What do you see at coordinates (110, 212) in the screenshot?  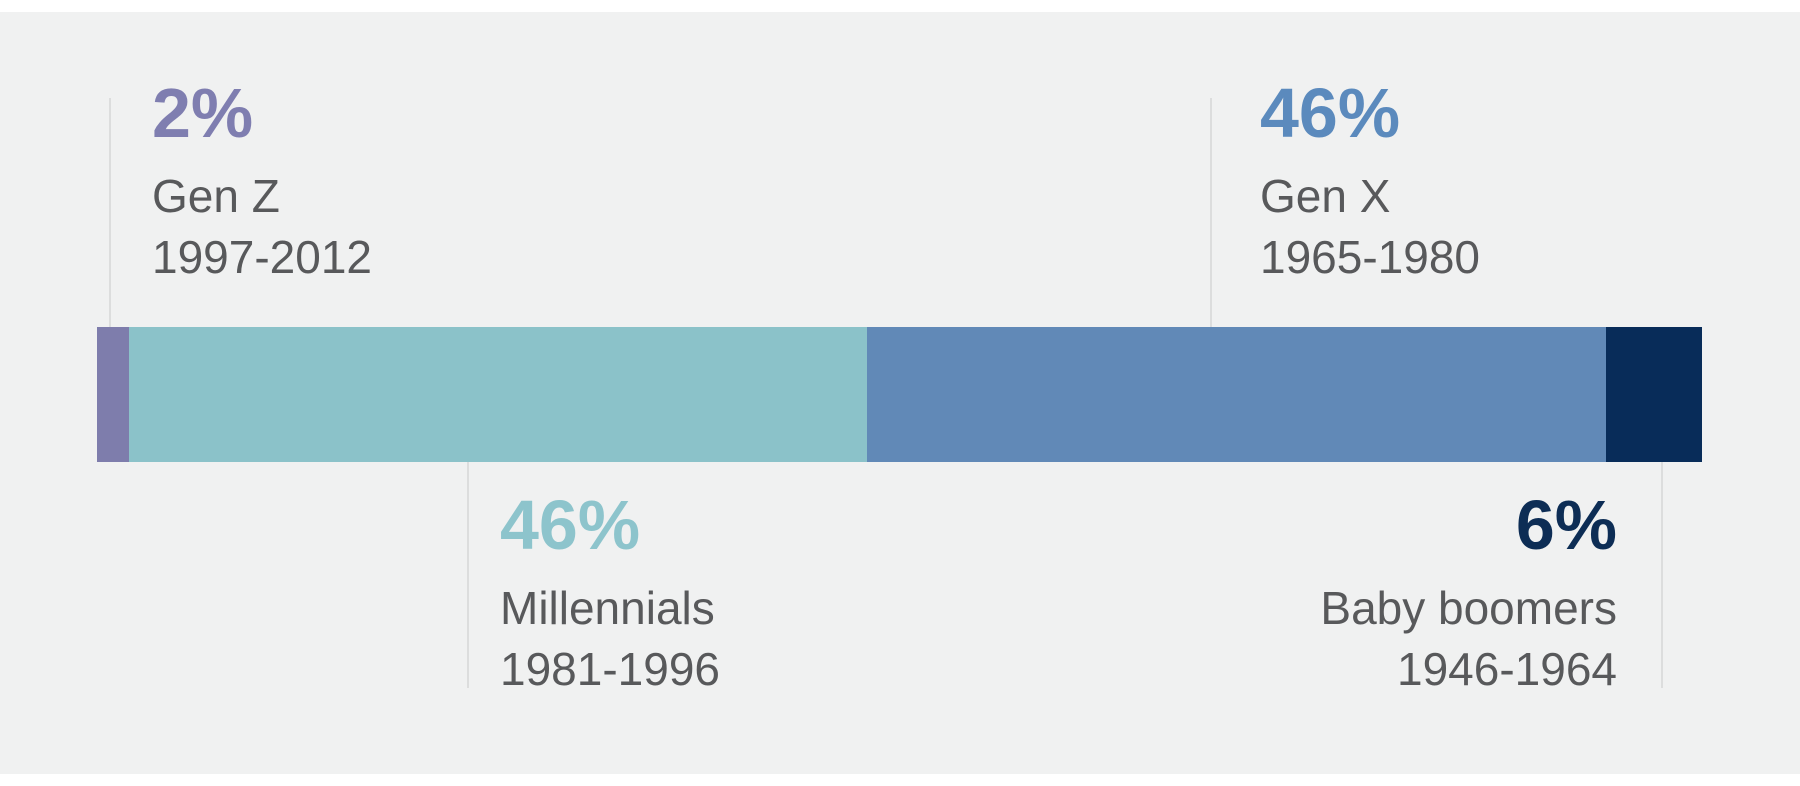 I see `gen-z-callout-line` at bounding box center [110, 212].